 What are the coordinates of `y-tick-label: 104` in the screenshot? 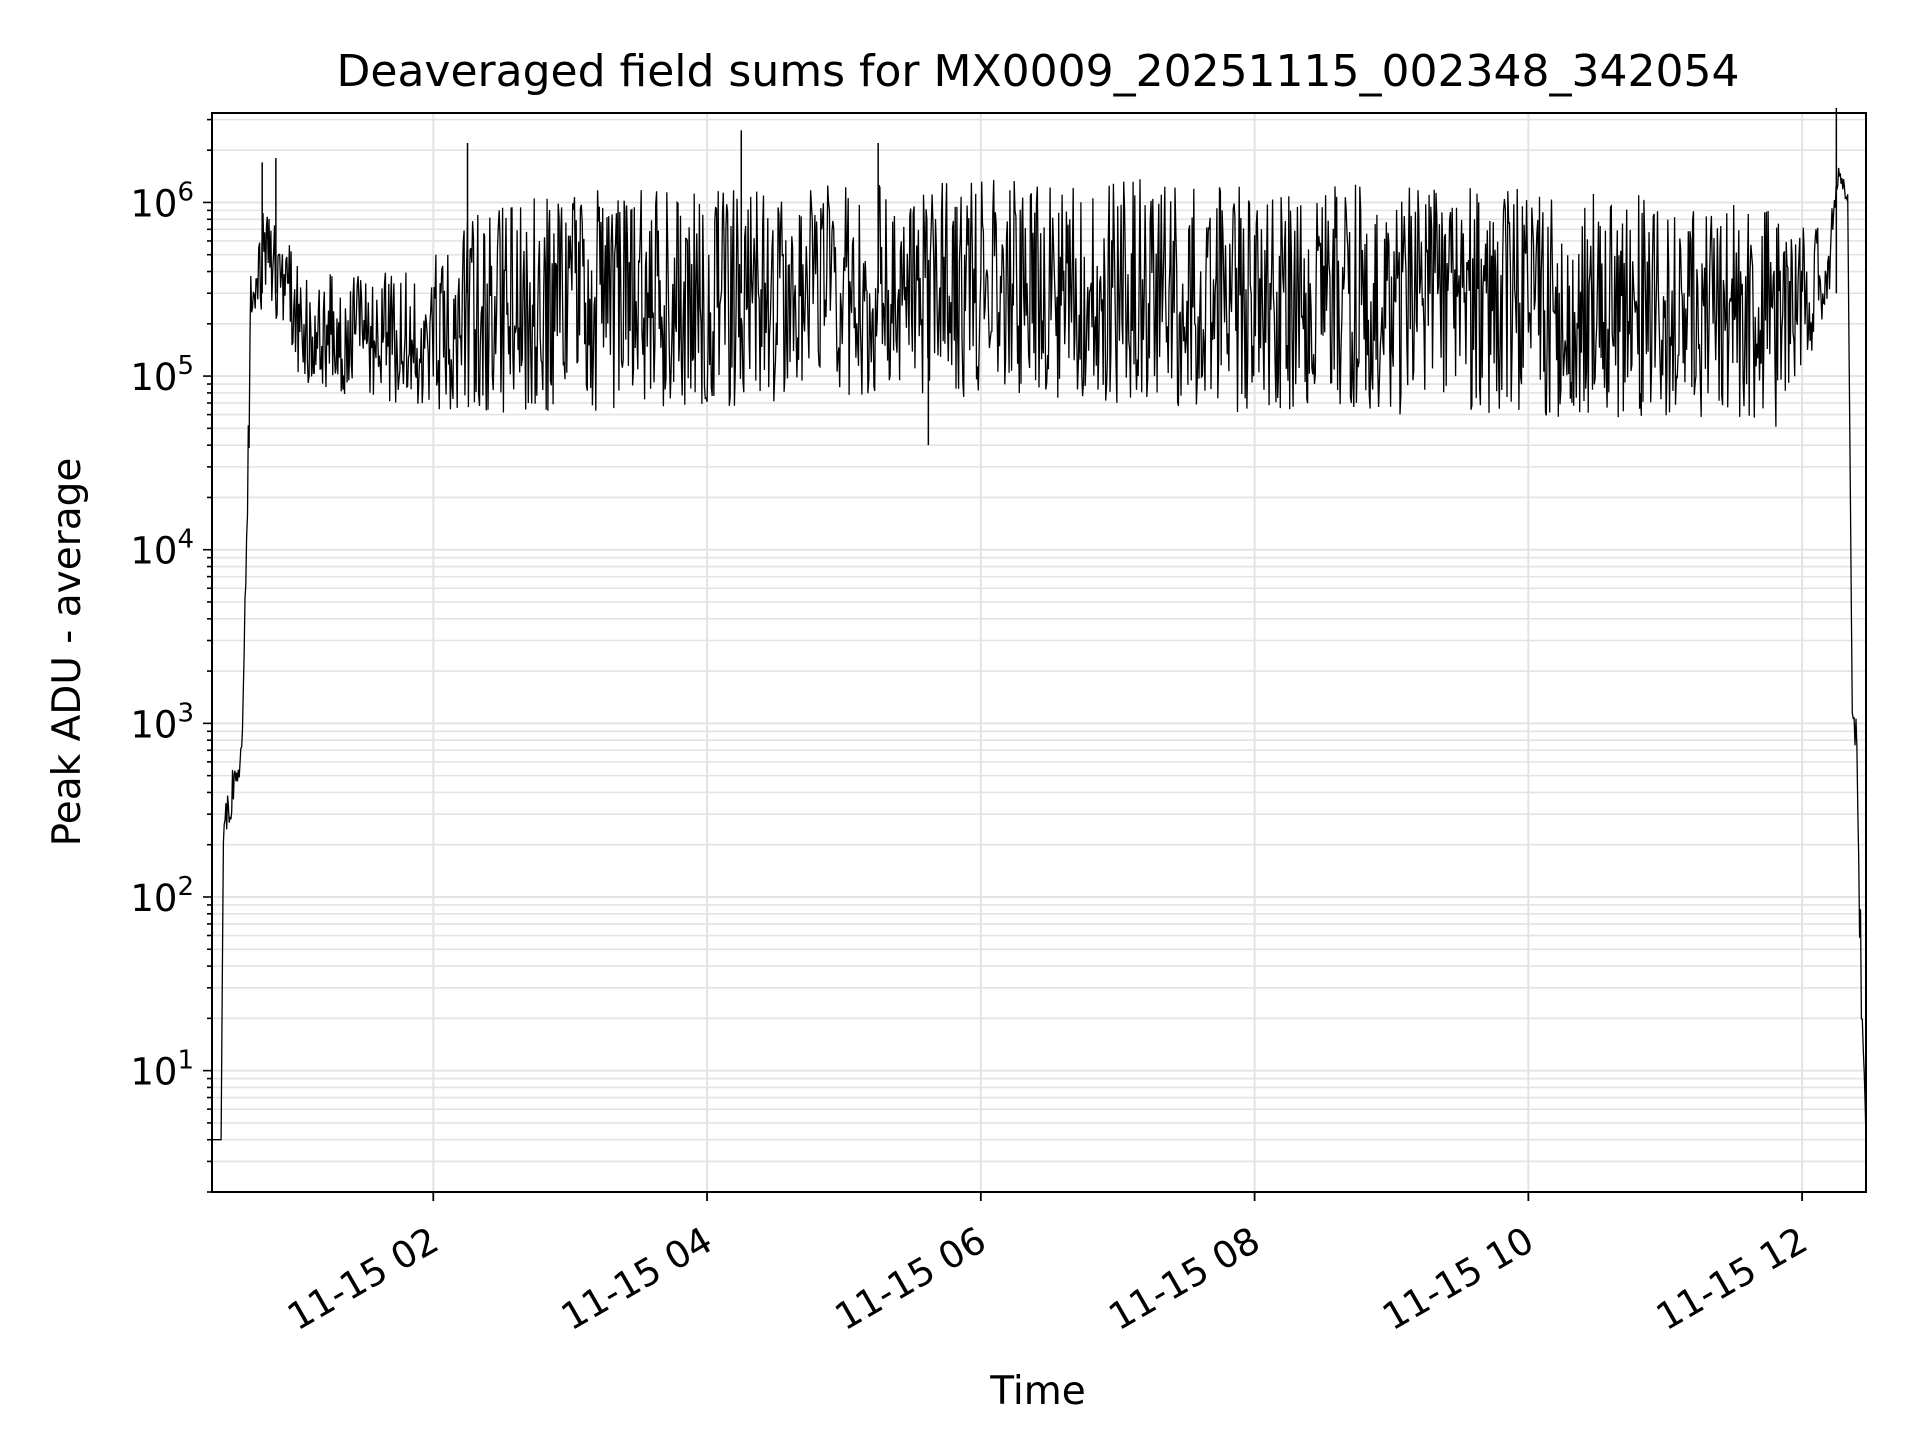 It's located at (162, 549).